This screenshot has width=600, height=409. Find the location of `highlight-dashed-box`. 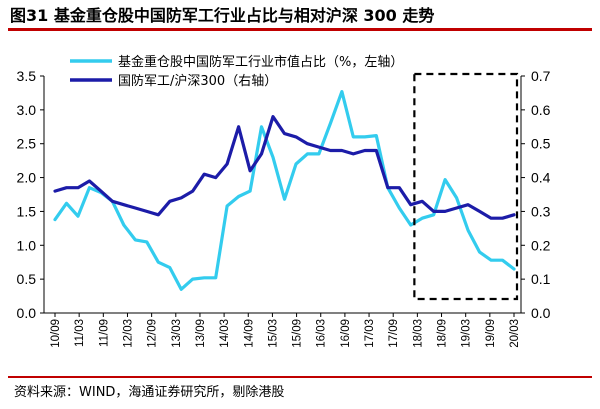

highlight-dashed-box is located at coordinates (466, 186).